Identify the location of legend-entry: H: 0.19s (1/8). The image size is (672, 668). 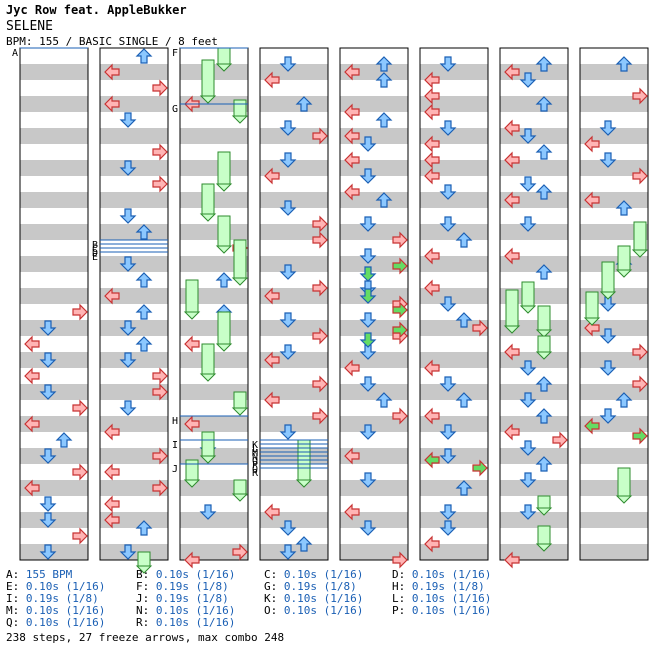
(438, 586).